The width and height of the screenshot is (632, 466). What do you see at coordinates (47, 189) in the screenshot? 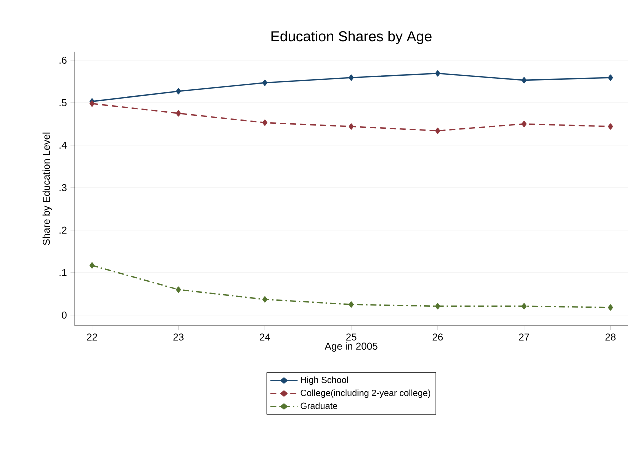
I see `y-axis-title: Share by Education Level` at bounding box center [47, 189].